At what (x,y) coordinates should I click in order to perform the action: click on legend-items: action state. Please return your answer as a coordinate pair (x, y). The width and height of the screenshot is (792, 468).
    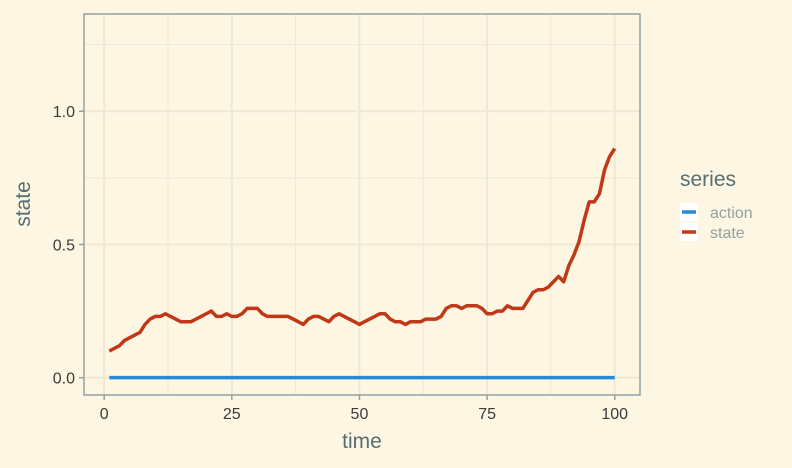
    Looking at the image, I should click on (716, 222).